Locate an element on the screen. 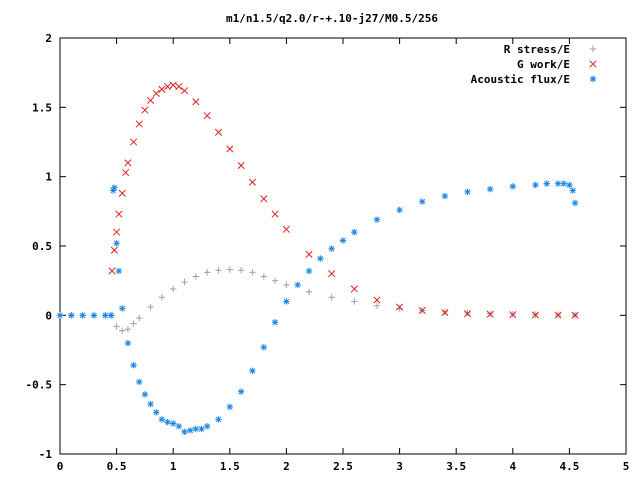 The height and width of the screenshot is (480, 640). y-tick-label: 2 is located at coordinates (48, 38).